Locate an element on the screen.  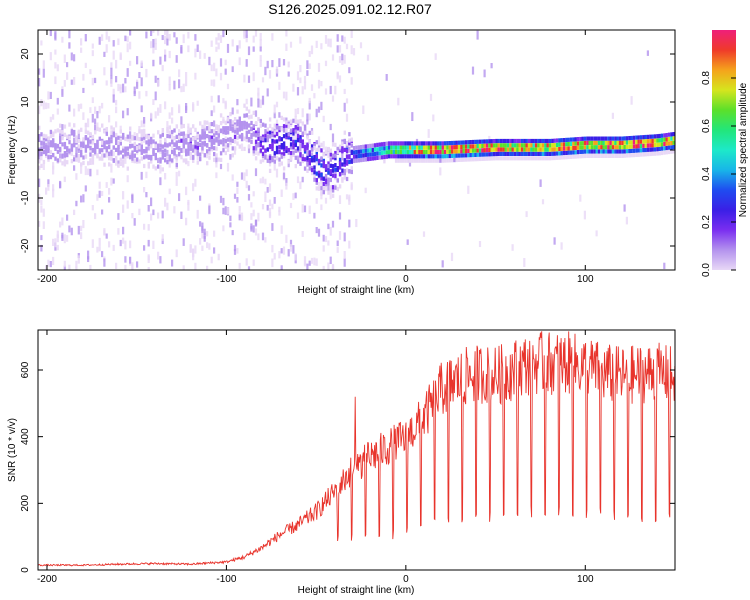
snr-x-tick-label: 0 is located at coordinates (406, 579).